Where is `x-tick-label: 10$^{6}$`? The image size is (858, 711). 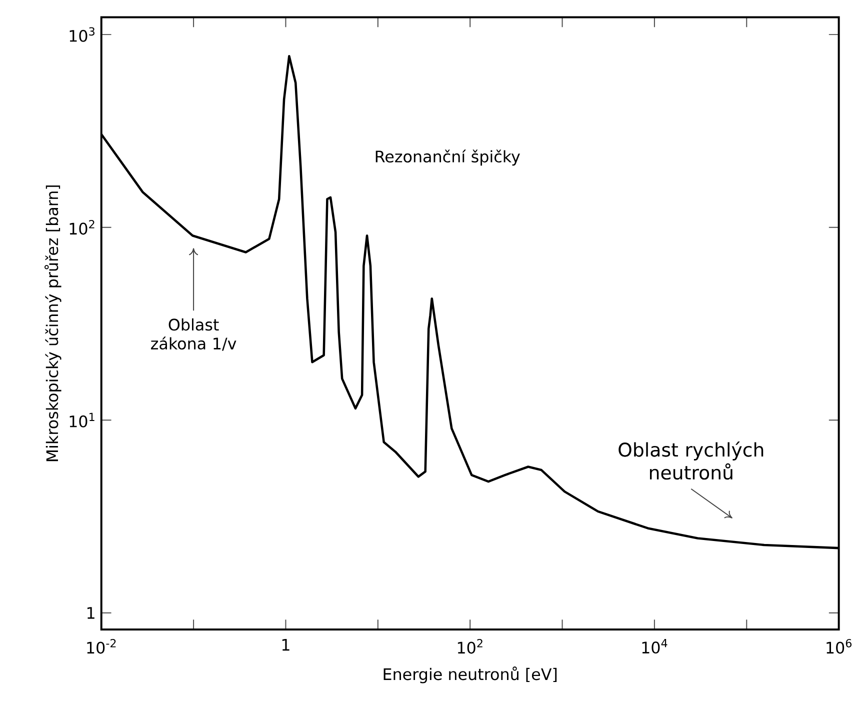
x-tick-label: 10$^{6}$ is located at coordinates (839, 646).